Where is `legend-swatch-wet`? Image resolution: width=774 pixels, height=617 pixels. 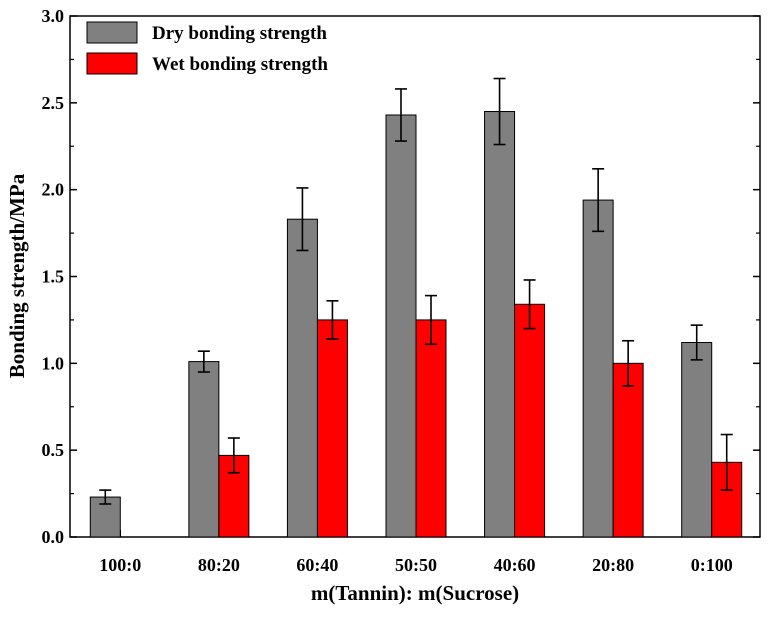
legend-swatch-wet is located at coordinates (112, 63).